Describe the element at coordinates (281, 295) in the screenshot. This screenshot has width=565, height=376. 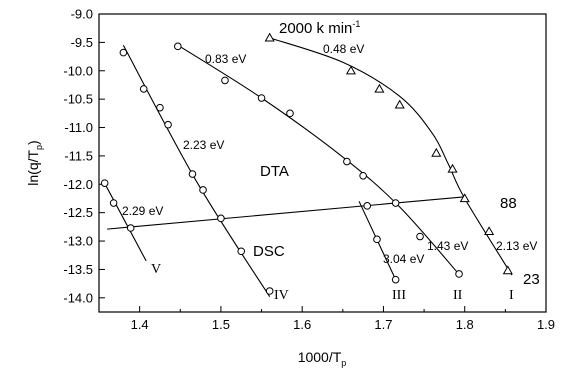
I see `series-label-iv: IV` at that location.